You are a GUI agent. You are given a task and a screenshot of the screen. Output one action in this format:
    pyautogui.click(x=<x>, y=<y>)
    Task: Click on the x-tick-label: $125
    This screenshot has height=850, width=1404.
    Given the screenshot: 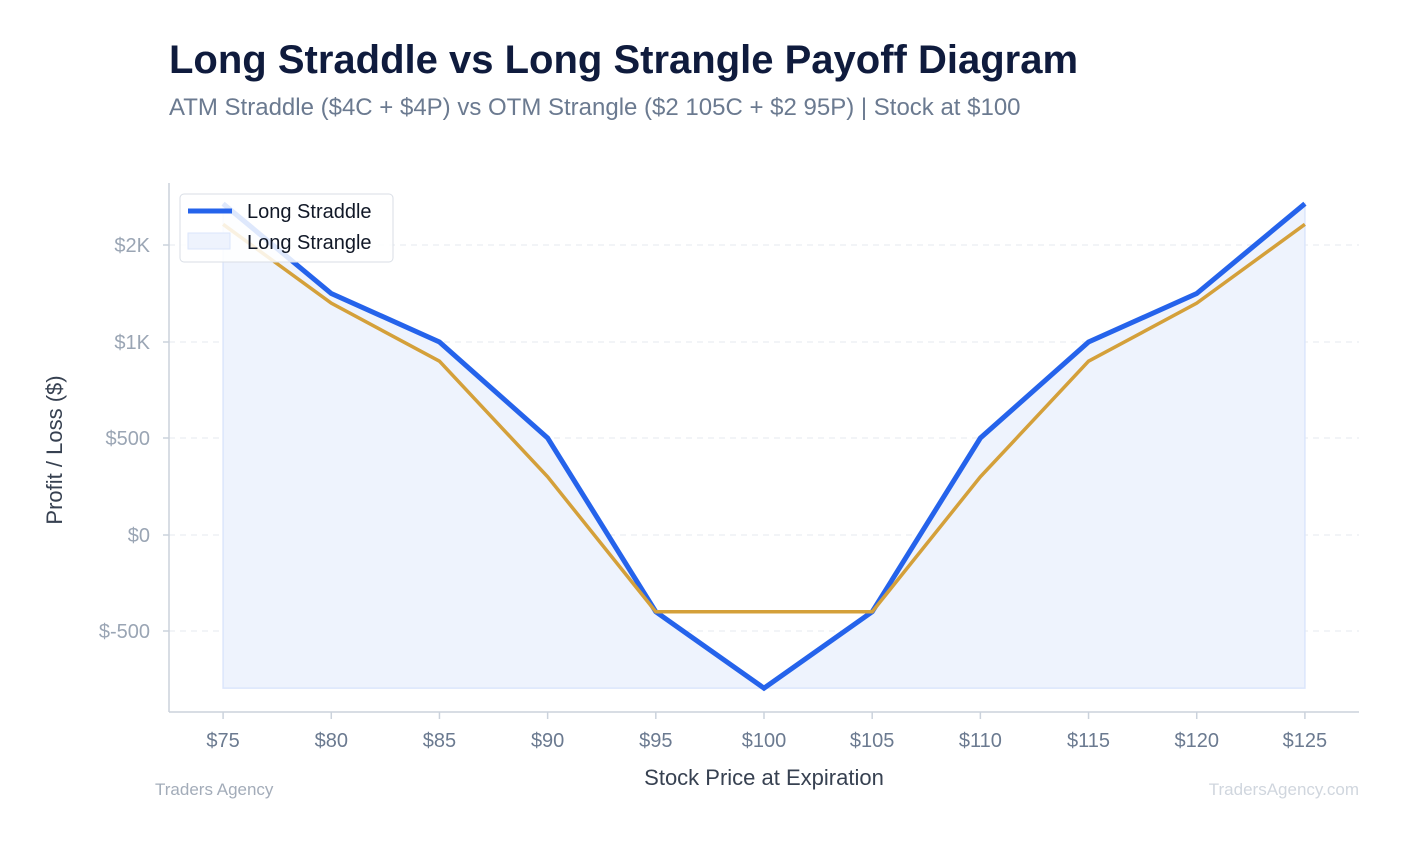 What is the action you would take?
    pyautogui.click(x=1305, y=741)
    